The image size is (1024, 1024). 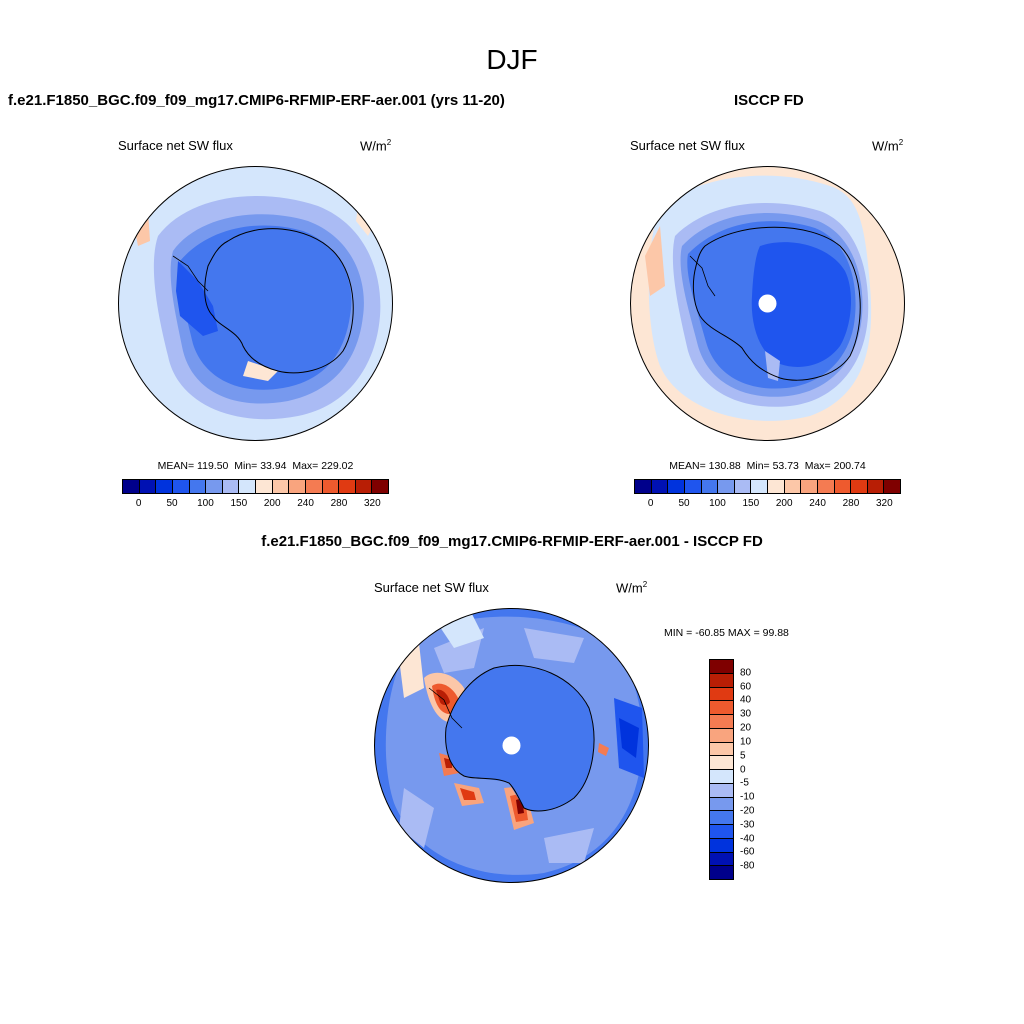 What do you see at coordinates (138, 503) in the screenshot?
I see `panel1-colorbar-tick-label: 0` at bounding box center [138, 503].